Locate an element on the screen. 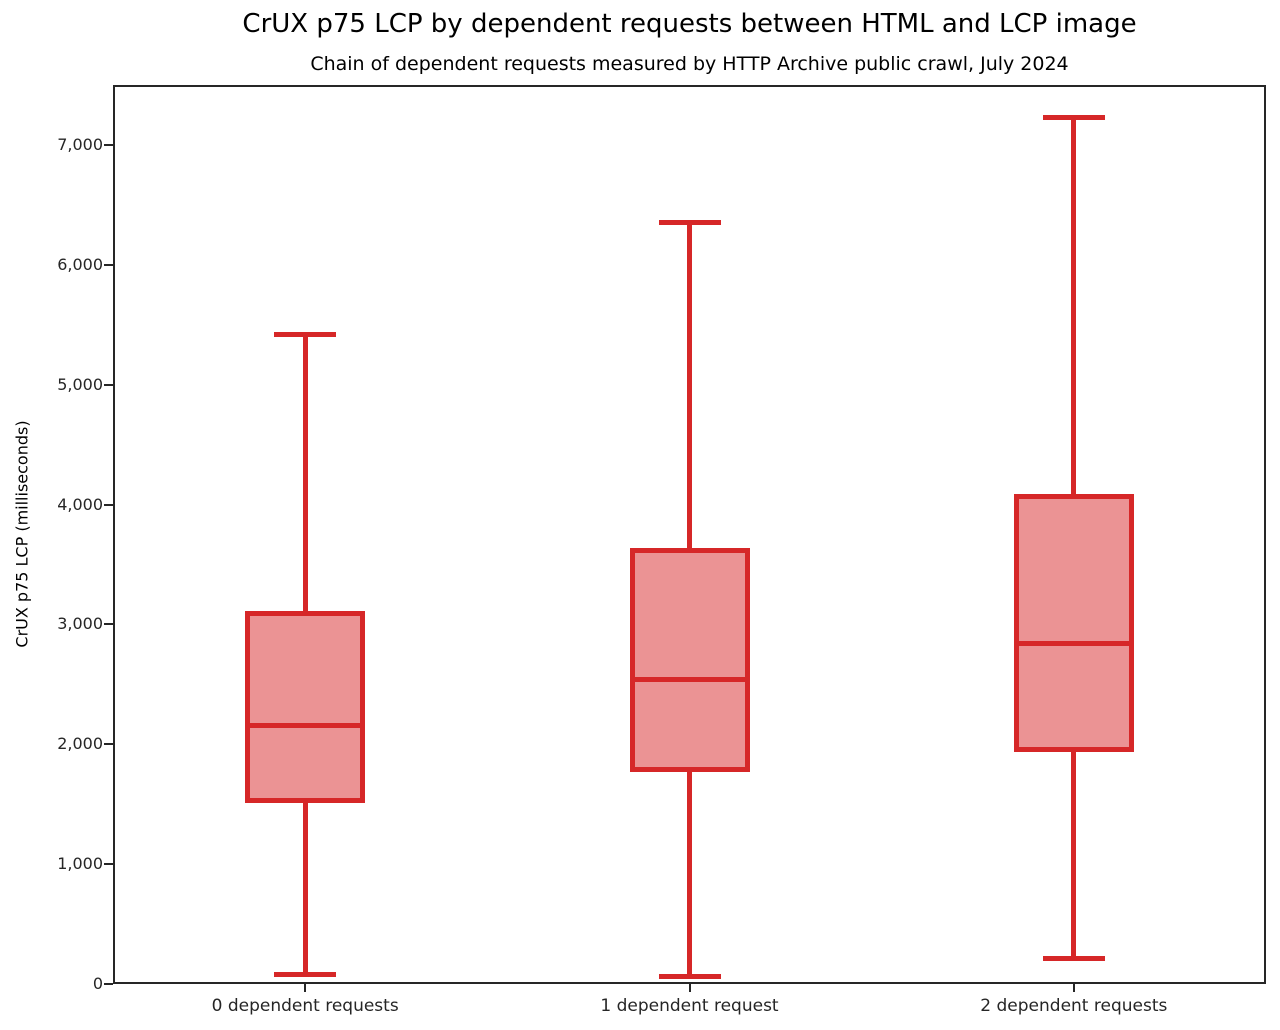 Image resolution: width=1280 pixels, height=1030 pixels. y-tick-label: 0 is located at coordinates (97, 983).